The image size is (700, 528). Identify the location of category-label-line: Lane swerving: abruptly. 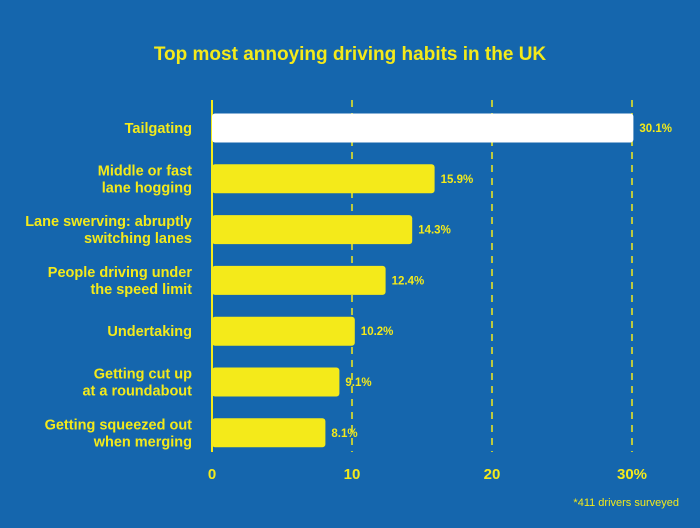
(108, 222).